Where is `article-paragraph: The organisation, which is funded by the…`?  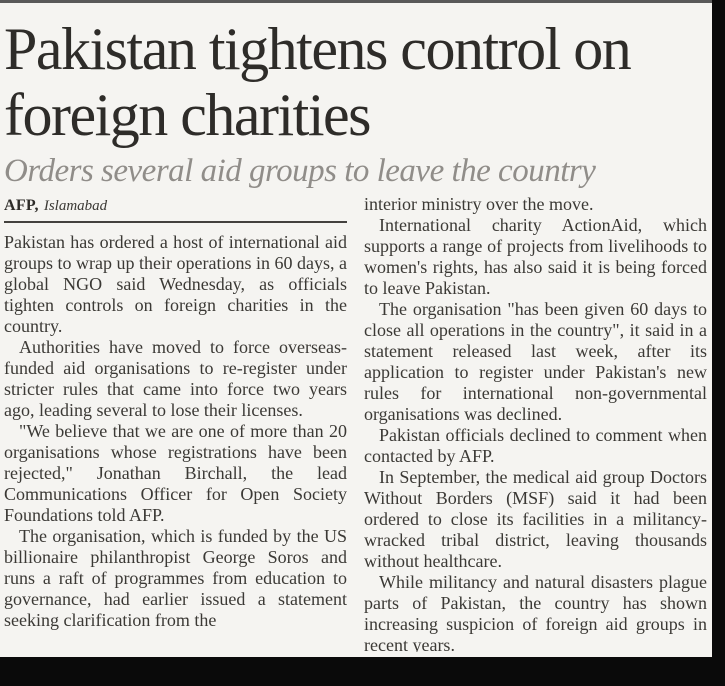
article-paragraph: The organisation, which is funded by the… is located at coordinates (175, 578).